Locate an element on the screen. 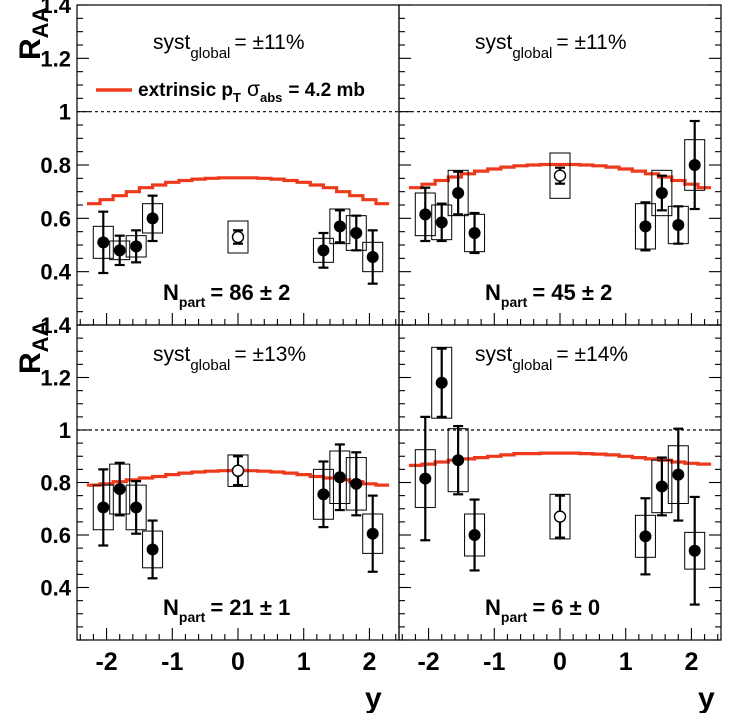 The width and height of the screenshot is (747, 713). y-tick-label: 1.2 is located at coordinates (55, 58).